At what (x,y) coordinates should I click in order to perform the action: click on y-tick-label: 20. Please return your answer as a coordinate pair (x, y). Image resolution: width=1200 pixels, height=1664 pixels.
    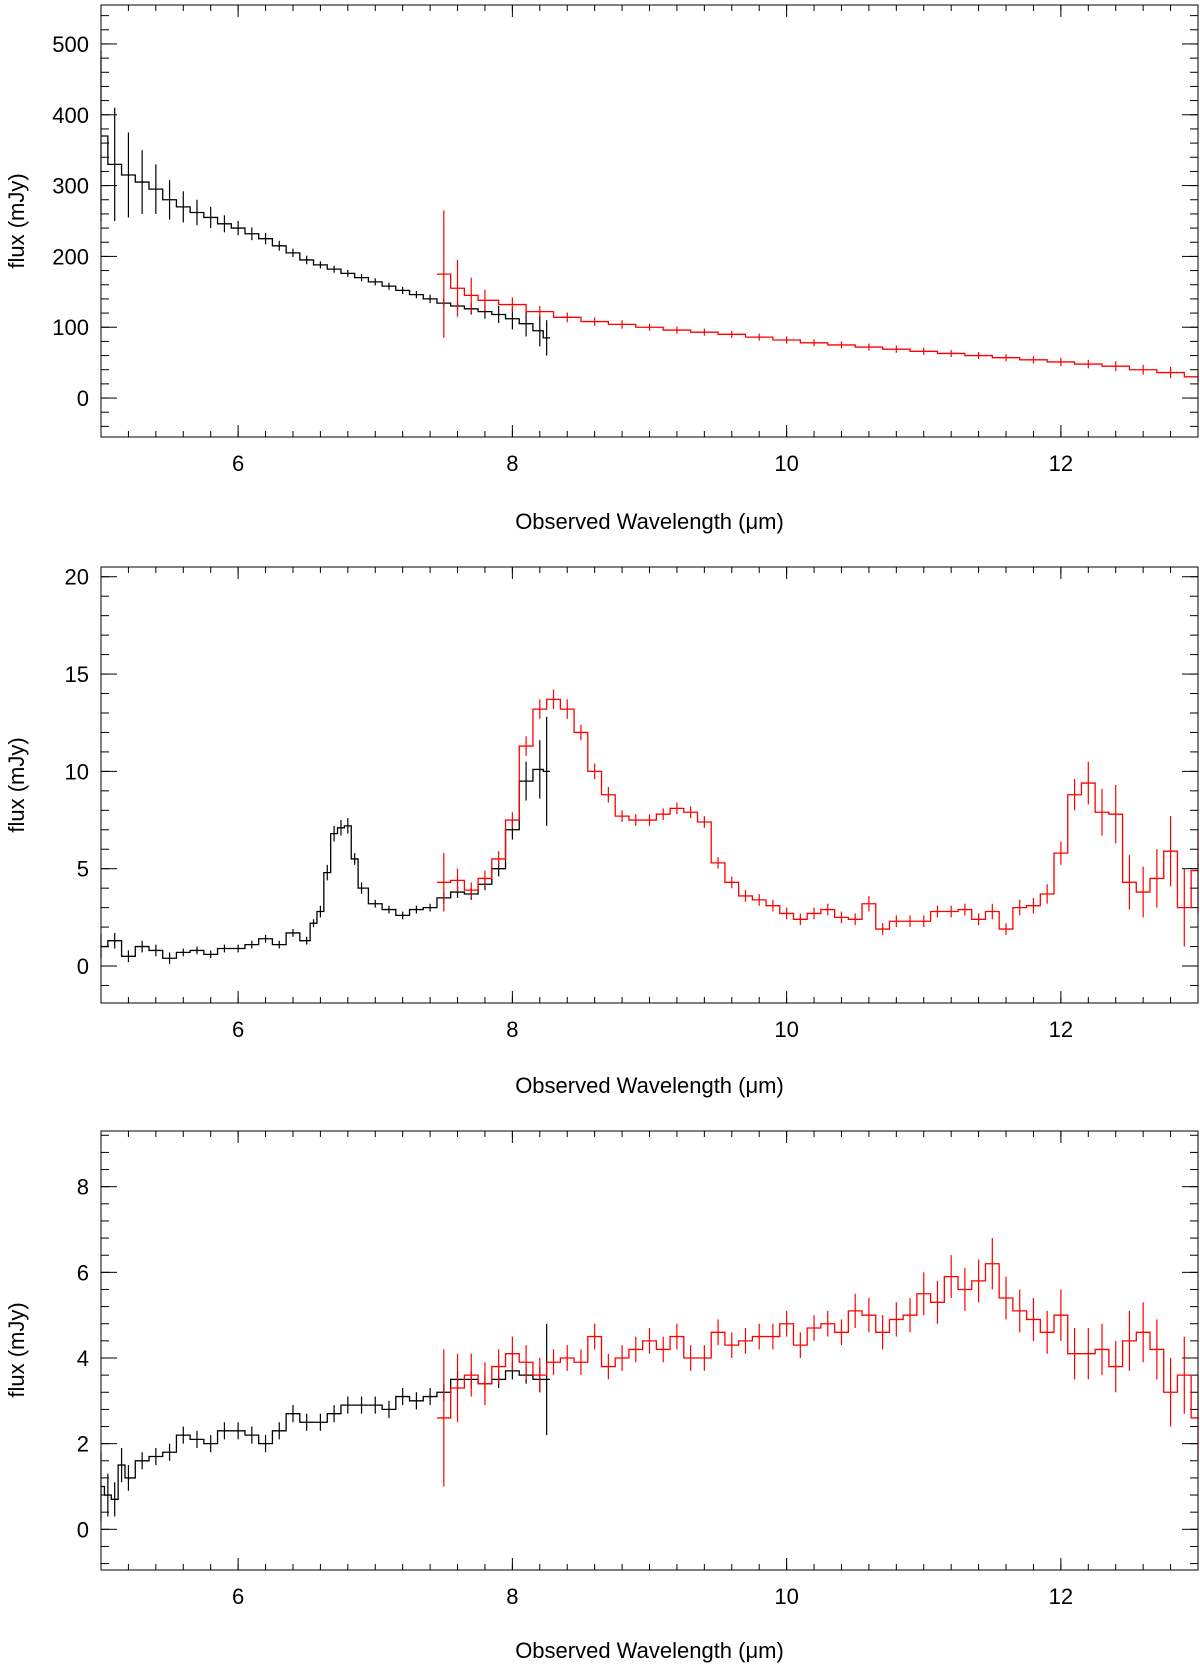
    Looking at the image, I should click on (77, 577).